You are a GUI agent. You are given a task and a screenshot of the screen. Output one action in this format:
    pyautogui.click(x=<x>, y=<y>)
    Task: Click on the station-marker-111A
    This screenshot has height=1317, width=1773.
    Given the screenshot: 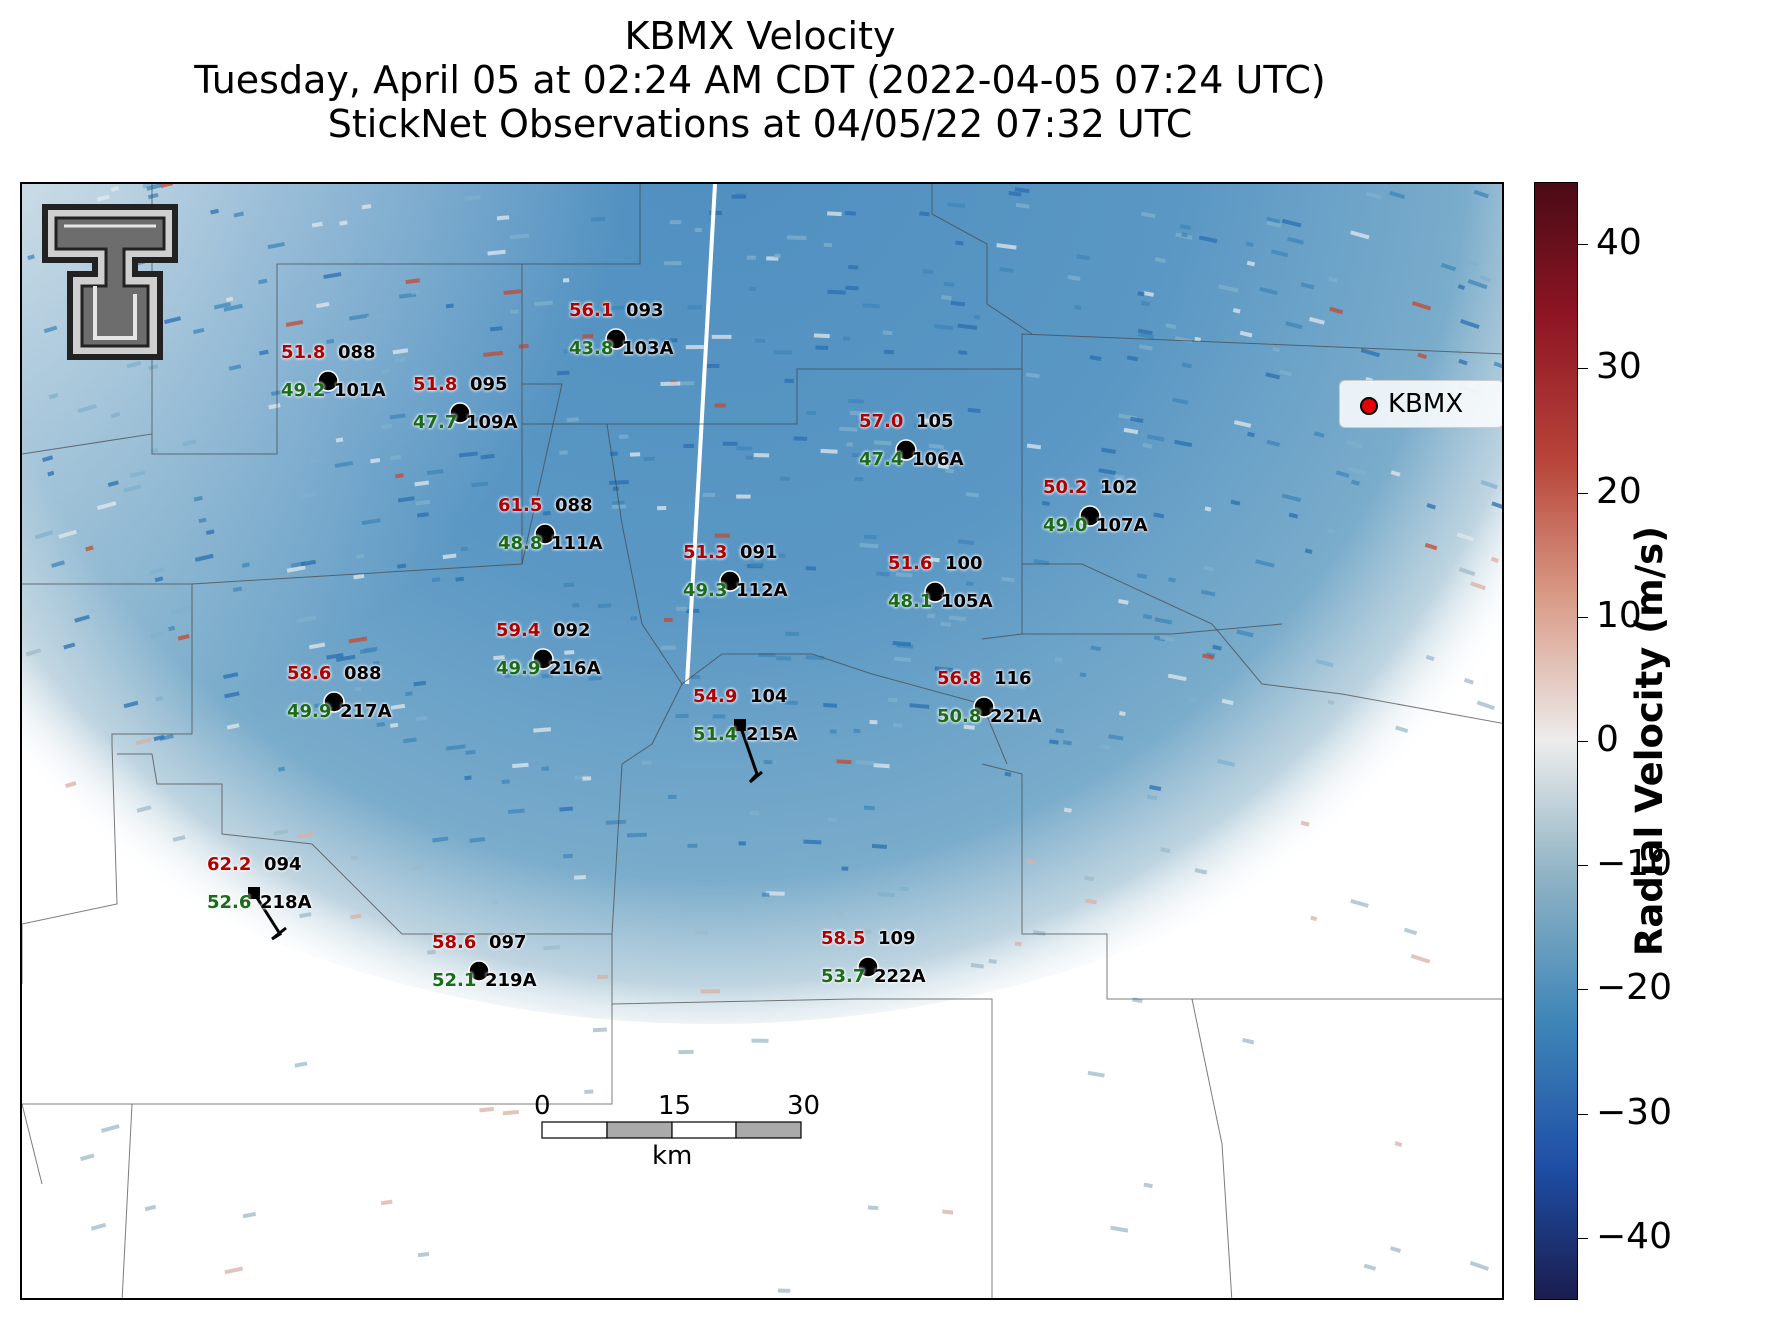 What is the action you would take?
    pyautogui.click(x=545, y=534)
    